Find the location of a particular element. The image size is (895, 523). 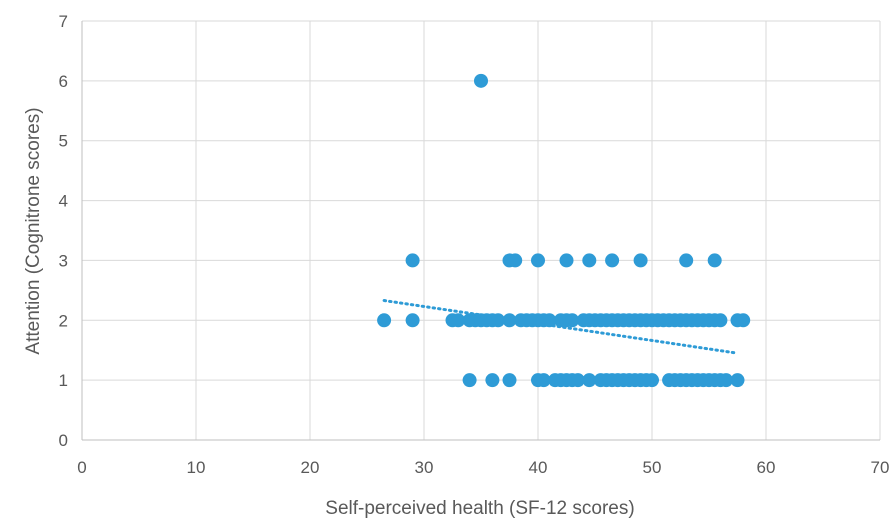

y-tick-label: 3 is located at coordinates (63, 260).